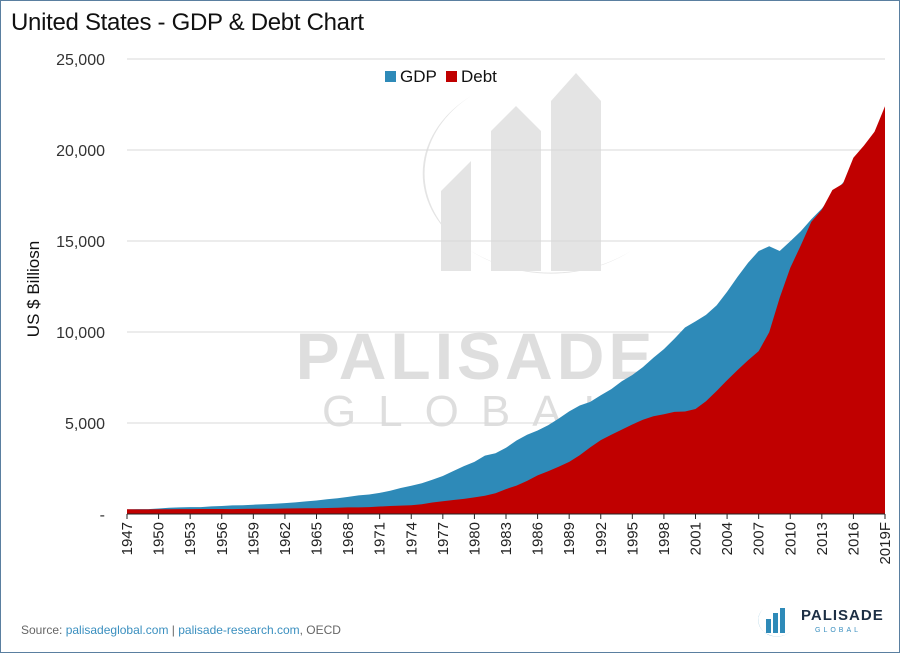 The image size is (900, 653). I want to click on x-tick-label: 1983, so click(506, 538).